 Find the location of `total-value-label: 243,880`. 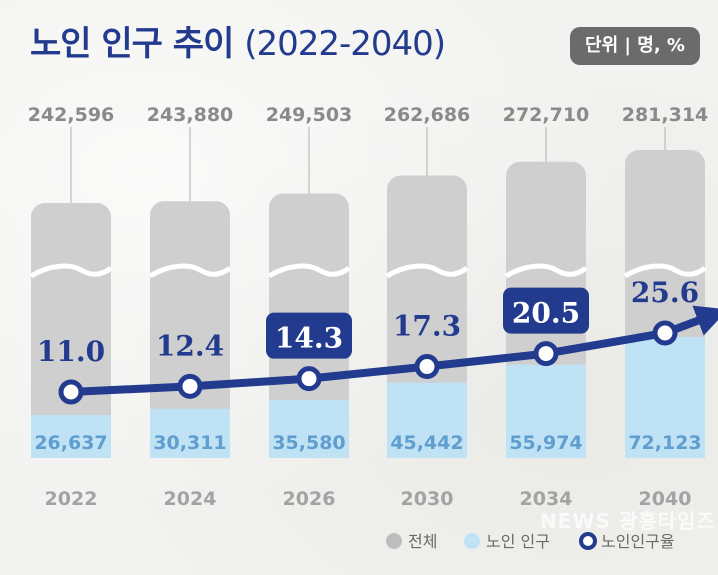

total-value-label: 243,880 is located at coordinates (190, 115).